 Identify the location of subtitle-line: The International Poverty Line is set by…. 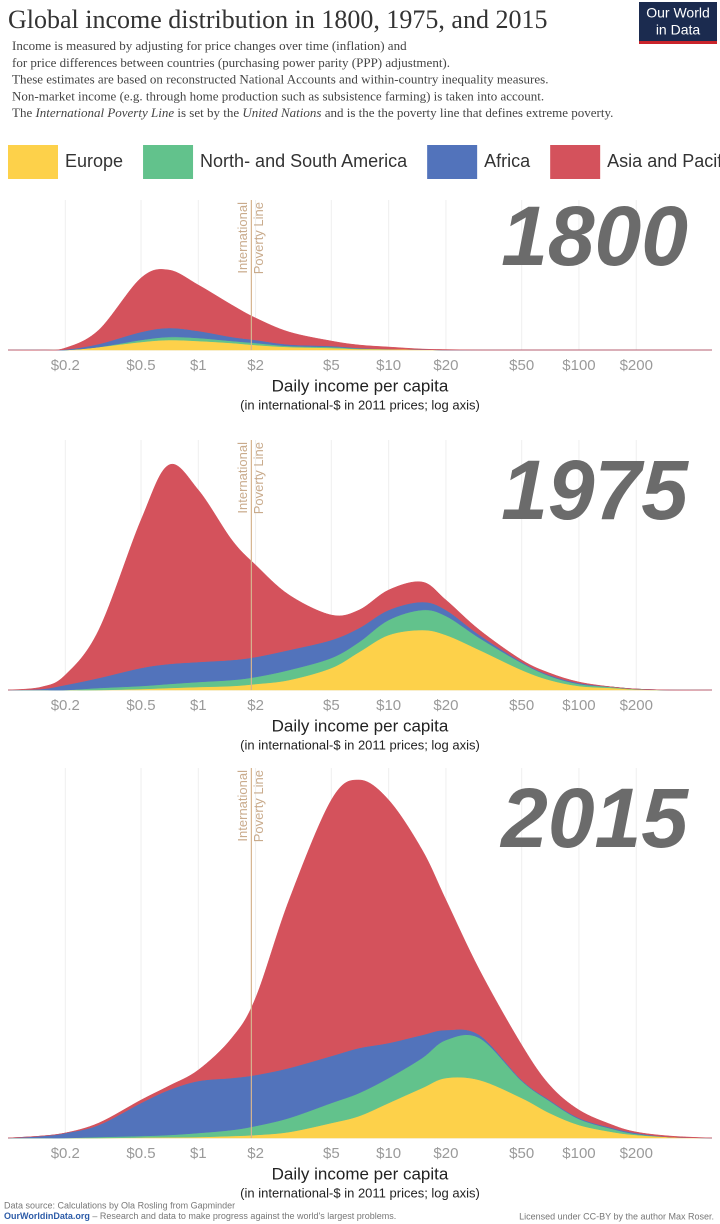
(312, 112).